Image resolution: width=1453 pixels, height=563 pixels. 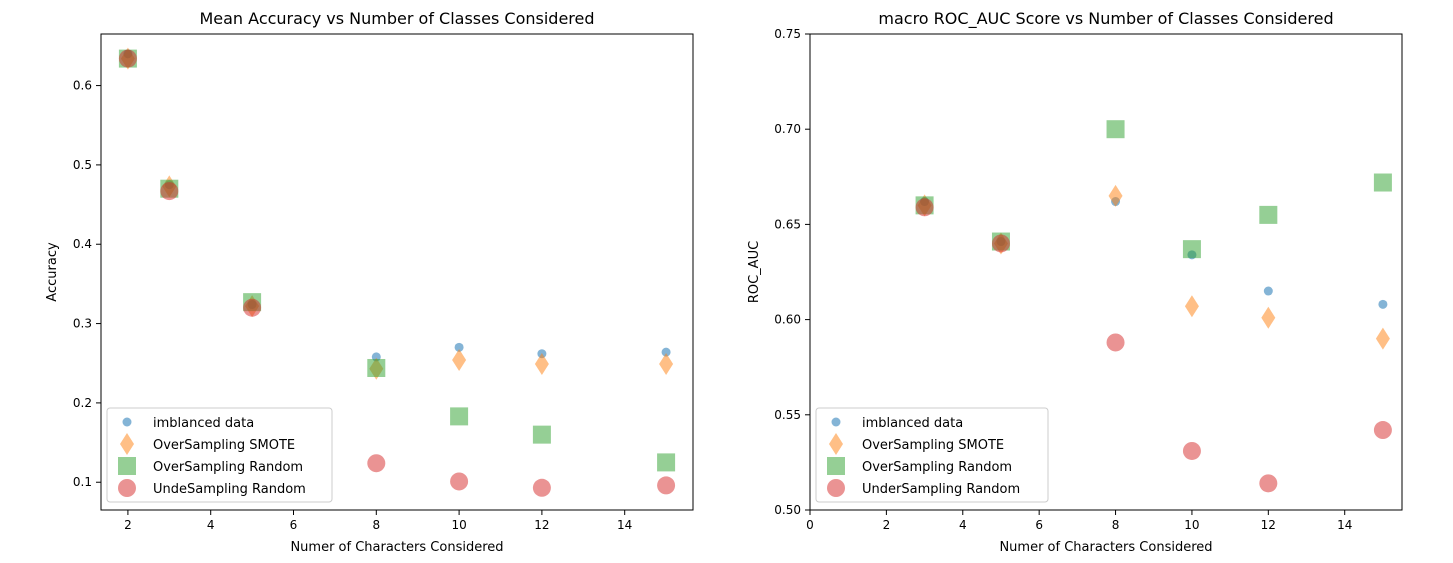 What do you see at coordinates (82, 403) in the screenshot?
I see `y-tick-label: 0.2` at bounding box center [82, 403].